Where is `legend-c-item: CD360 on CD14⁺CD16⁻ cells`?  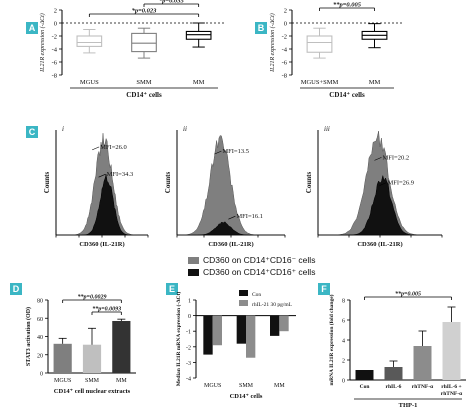
legend-c-item: CD360 on CD14⁺CD16⁻ cells is located at coordinates (251, 260).